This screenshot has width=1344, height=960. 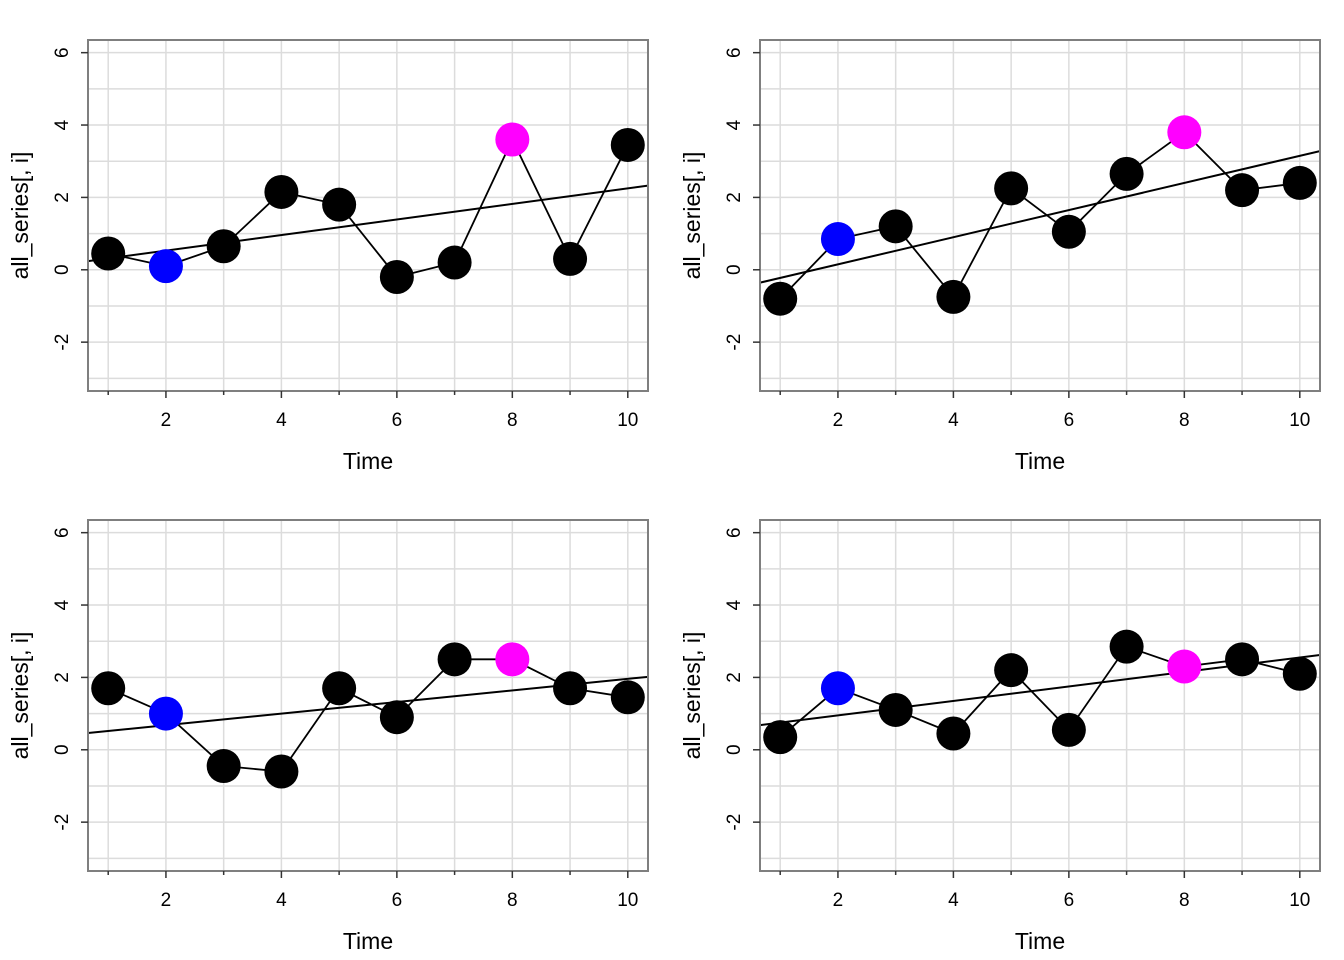 What do you see at coordinates (281, 900) in the screenshot?
I see `panel-3-x-tick-label: 4` at bounding box center [281, 900].